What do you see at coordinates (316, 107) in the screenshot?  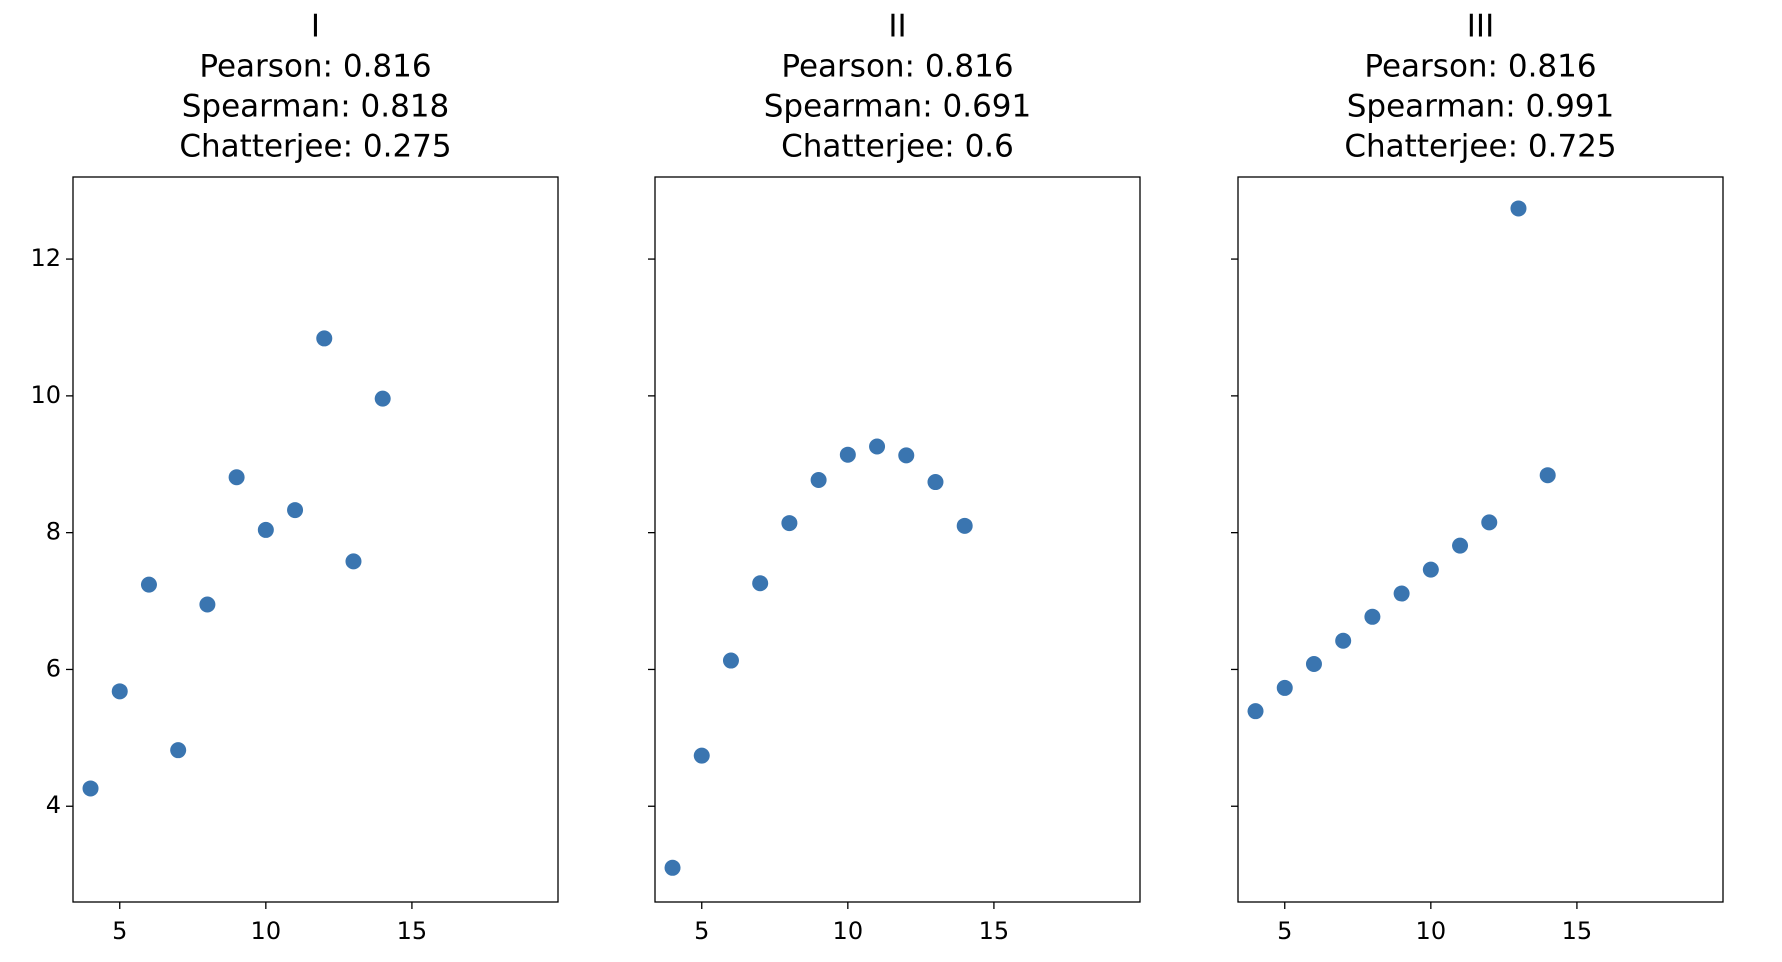 I see `subplot-title-line: Spearman: 0.818` at bounding box center [316, 107].